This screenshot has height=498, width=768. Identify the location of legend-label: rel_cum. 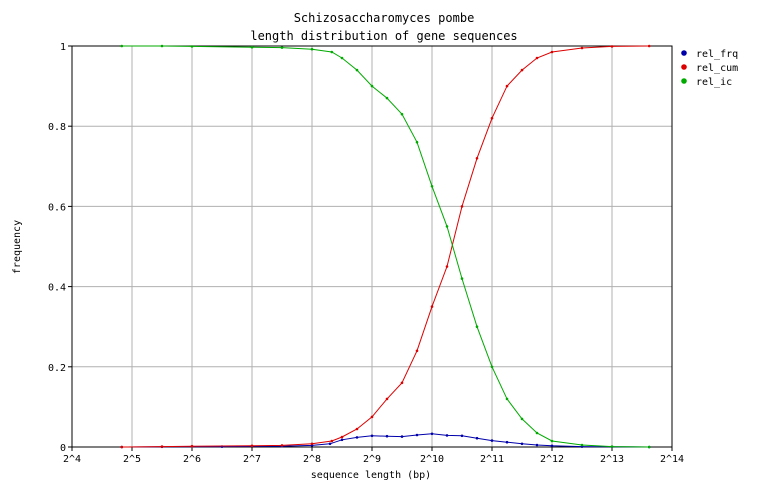
(717, 68).